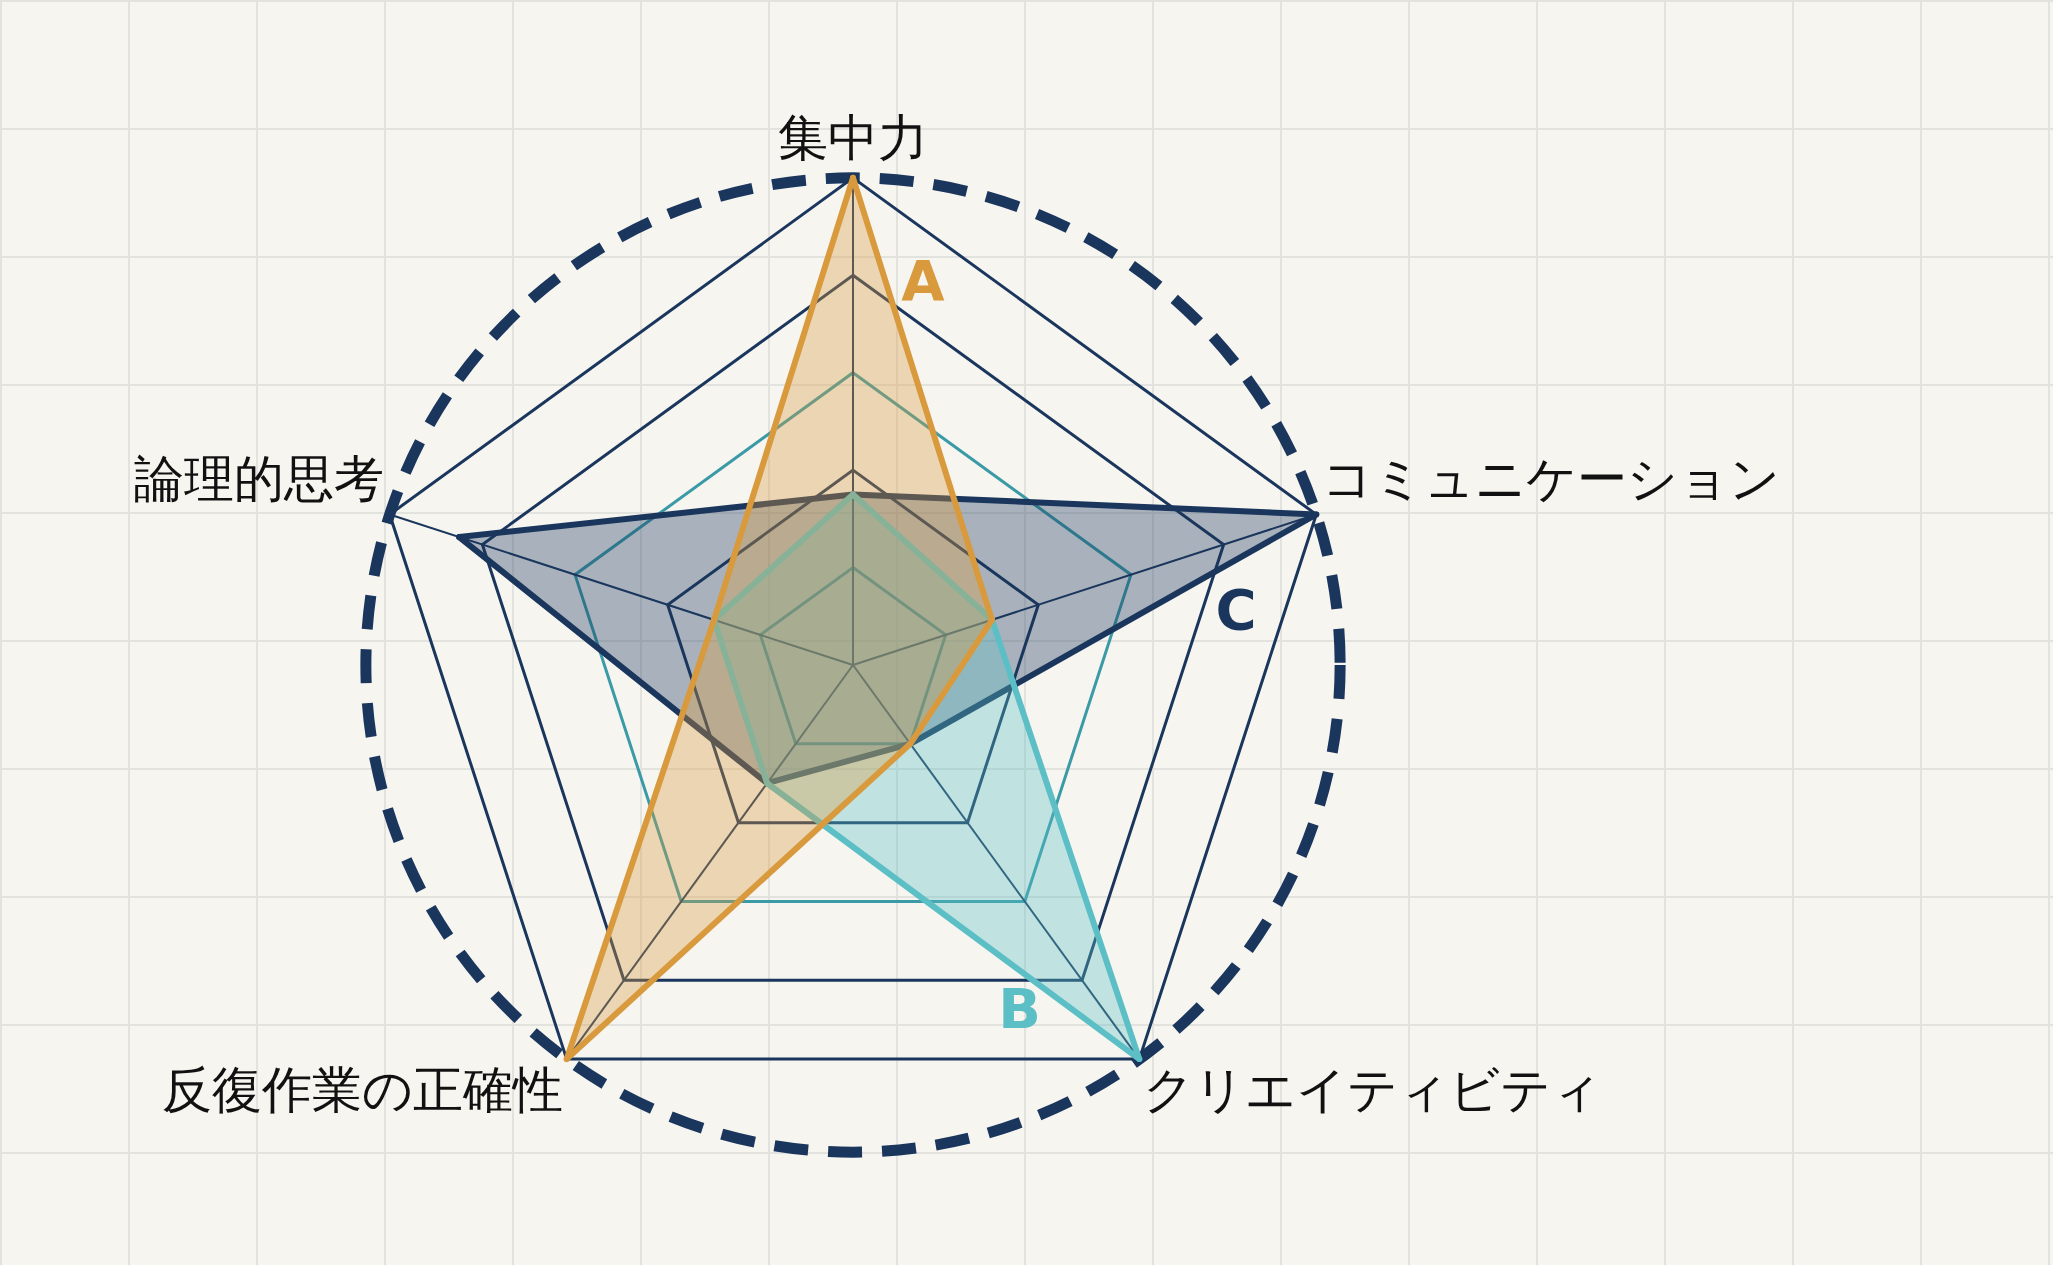  I want to click on spoke-label: 論理的思考, so click(259, 478).